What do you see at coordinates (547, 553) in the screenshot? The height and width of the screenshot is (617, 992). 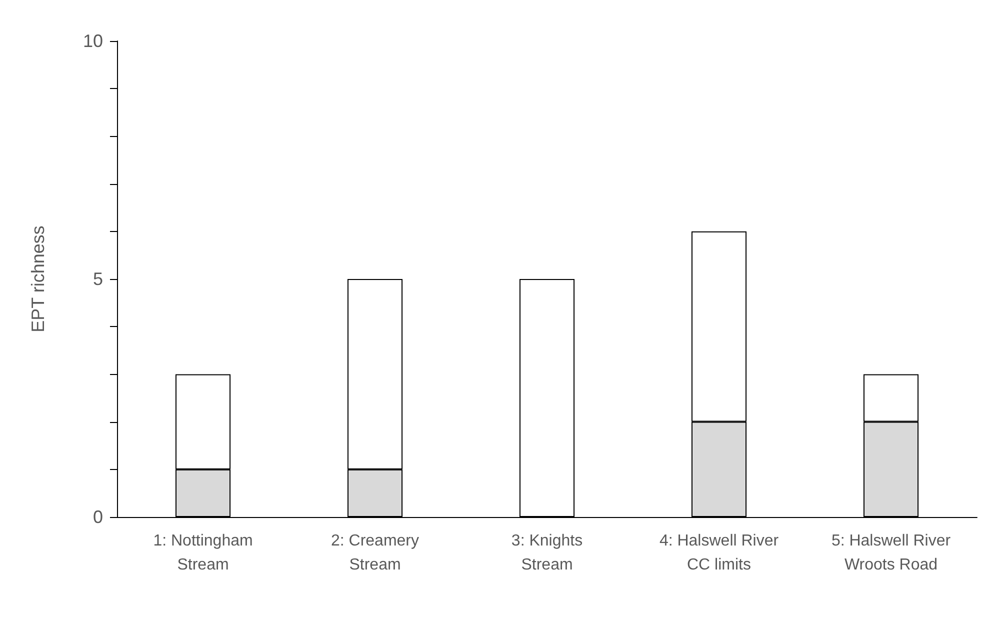 I see `x-tick-label: 3: Knights Stream` at bounding box center [547, 553].